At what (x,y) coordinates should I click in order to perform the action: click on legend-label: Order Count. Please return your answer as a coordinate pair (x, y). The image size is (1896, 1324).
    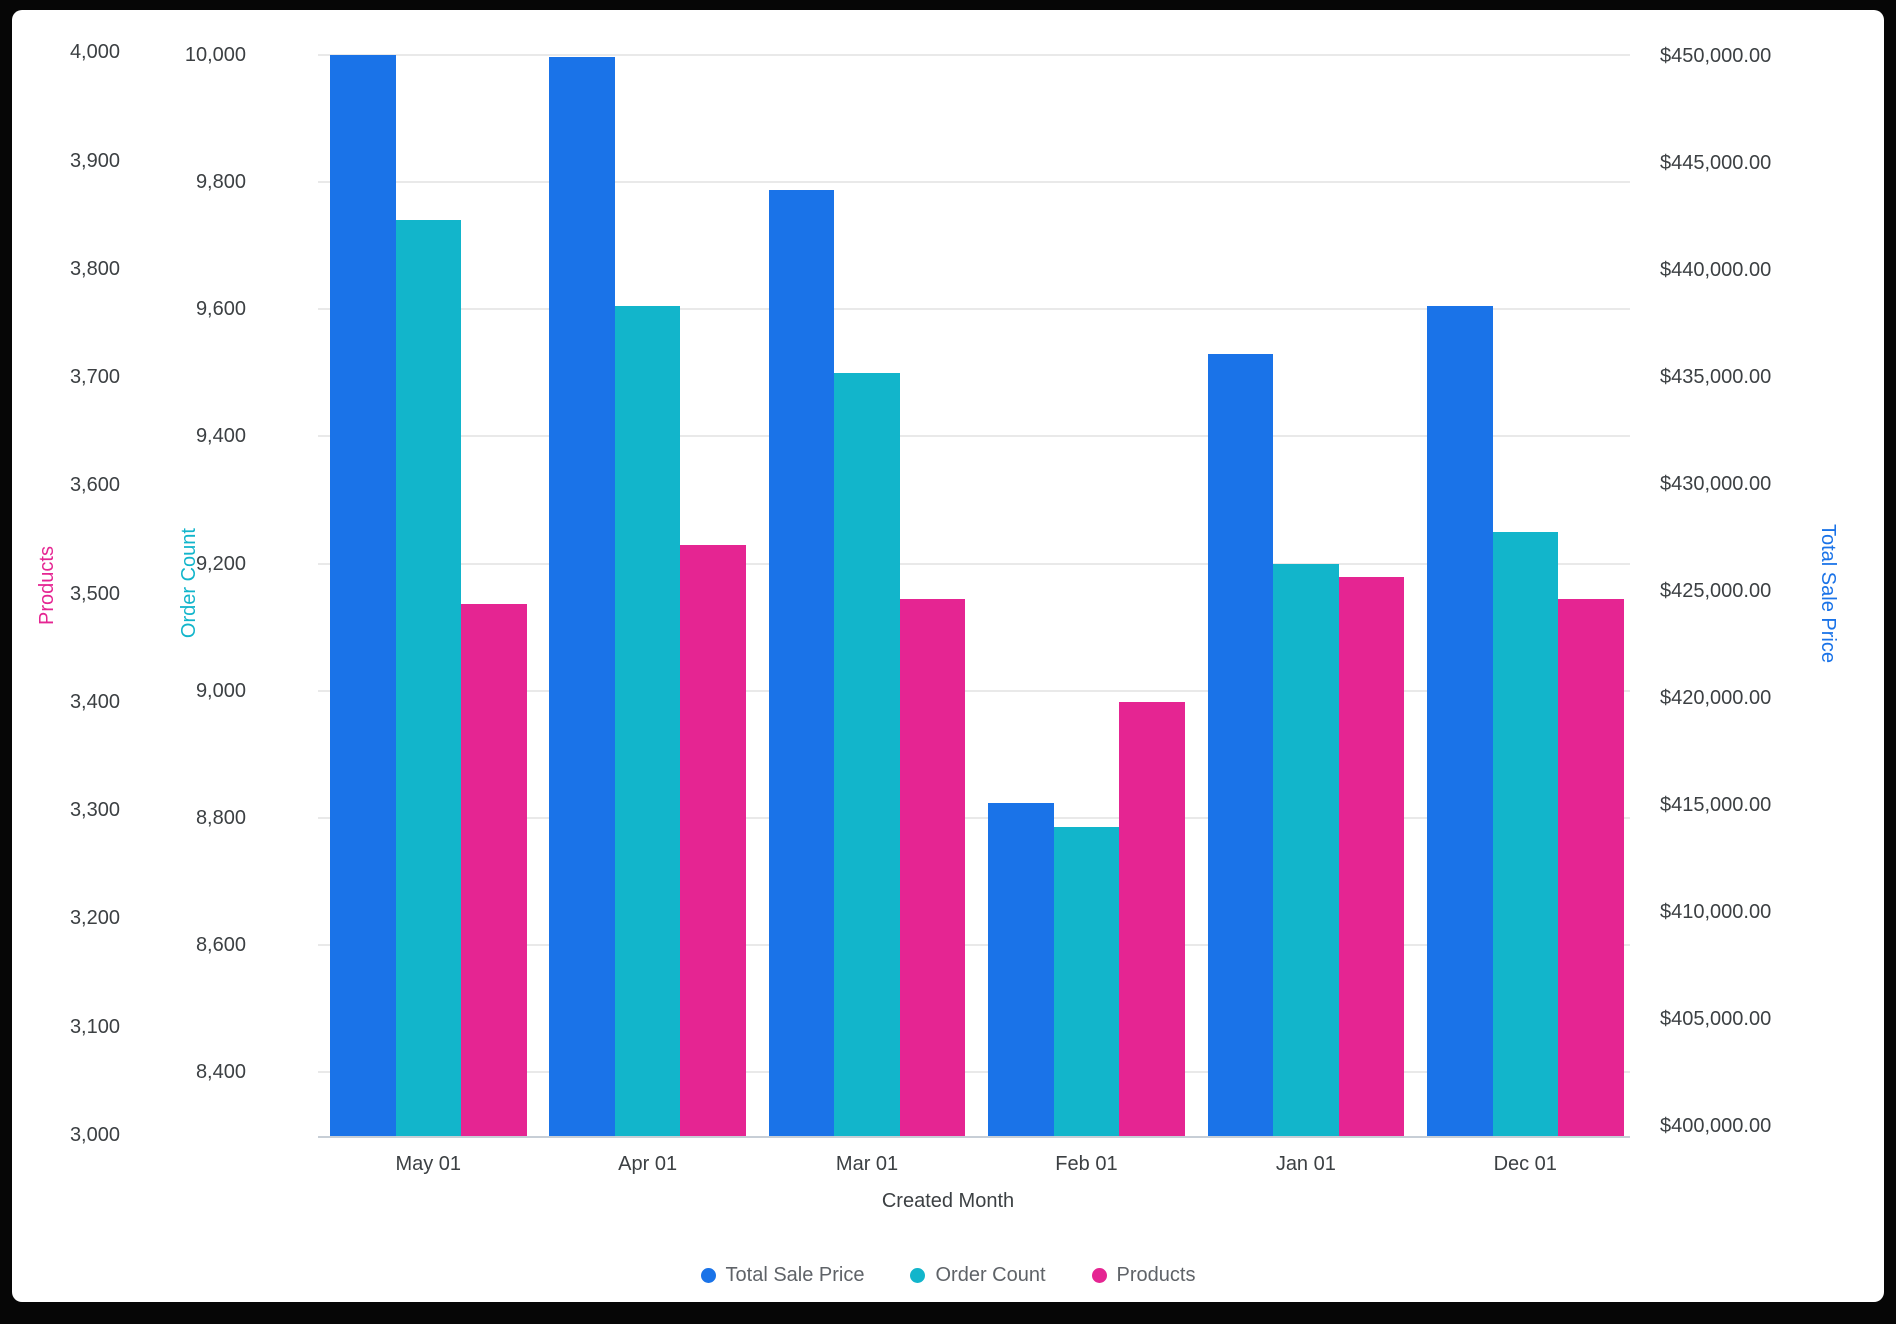
    Looking at the image, I should click on (990, 1274).